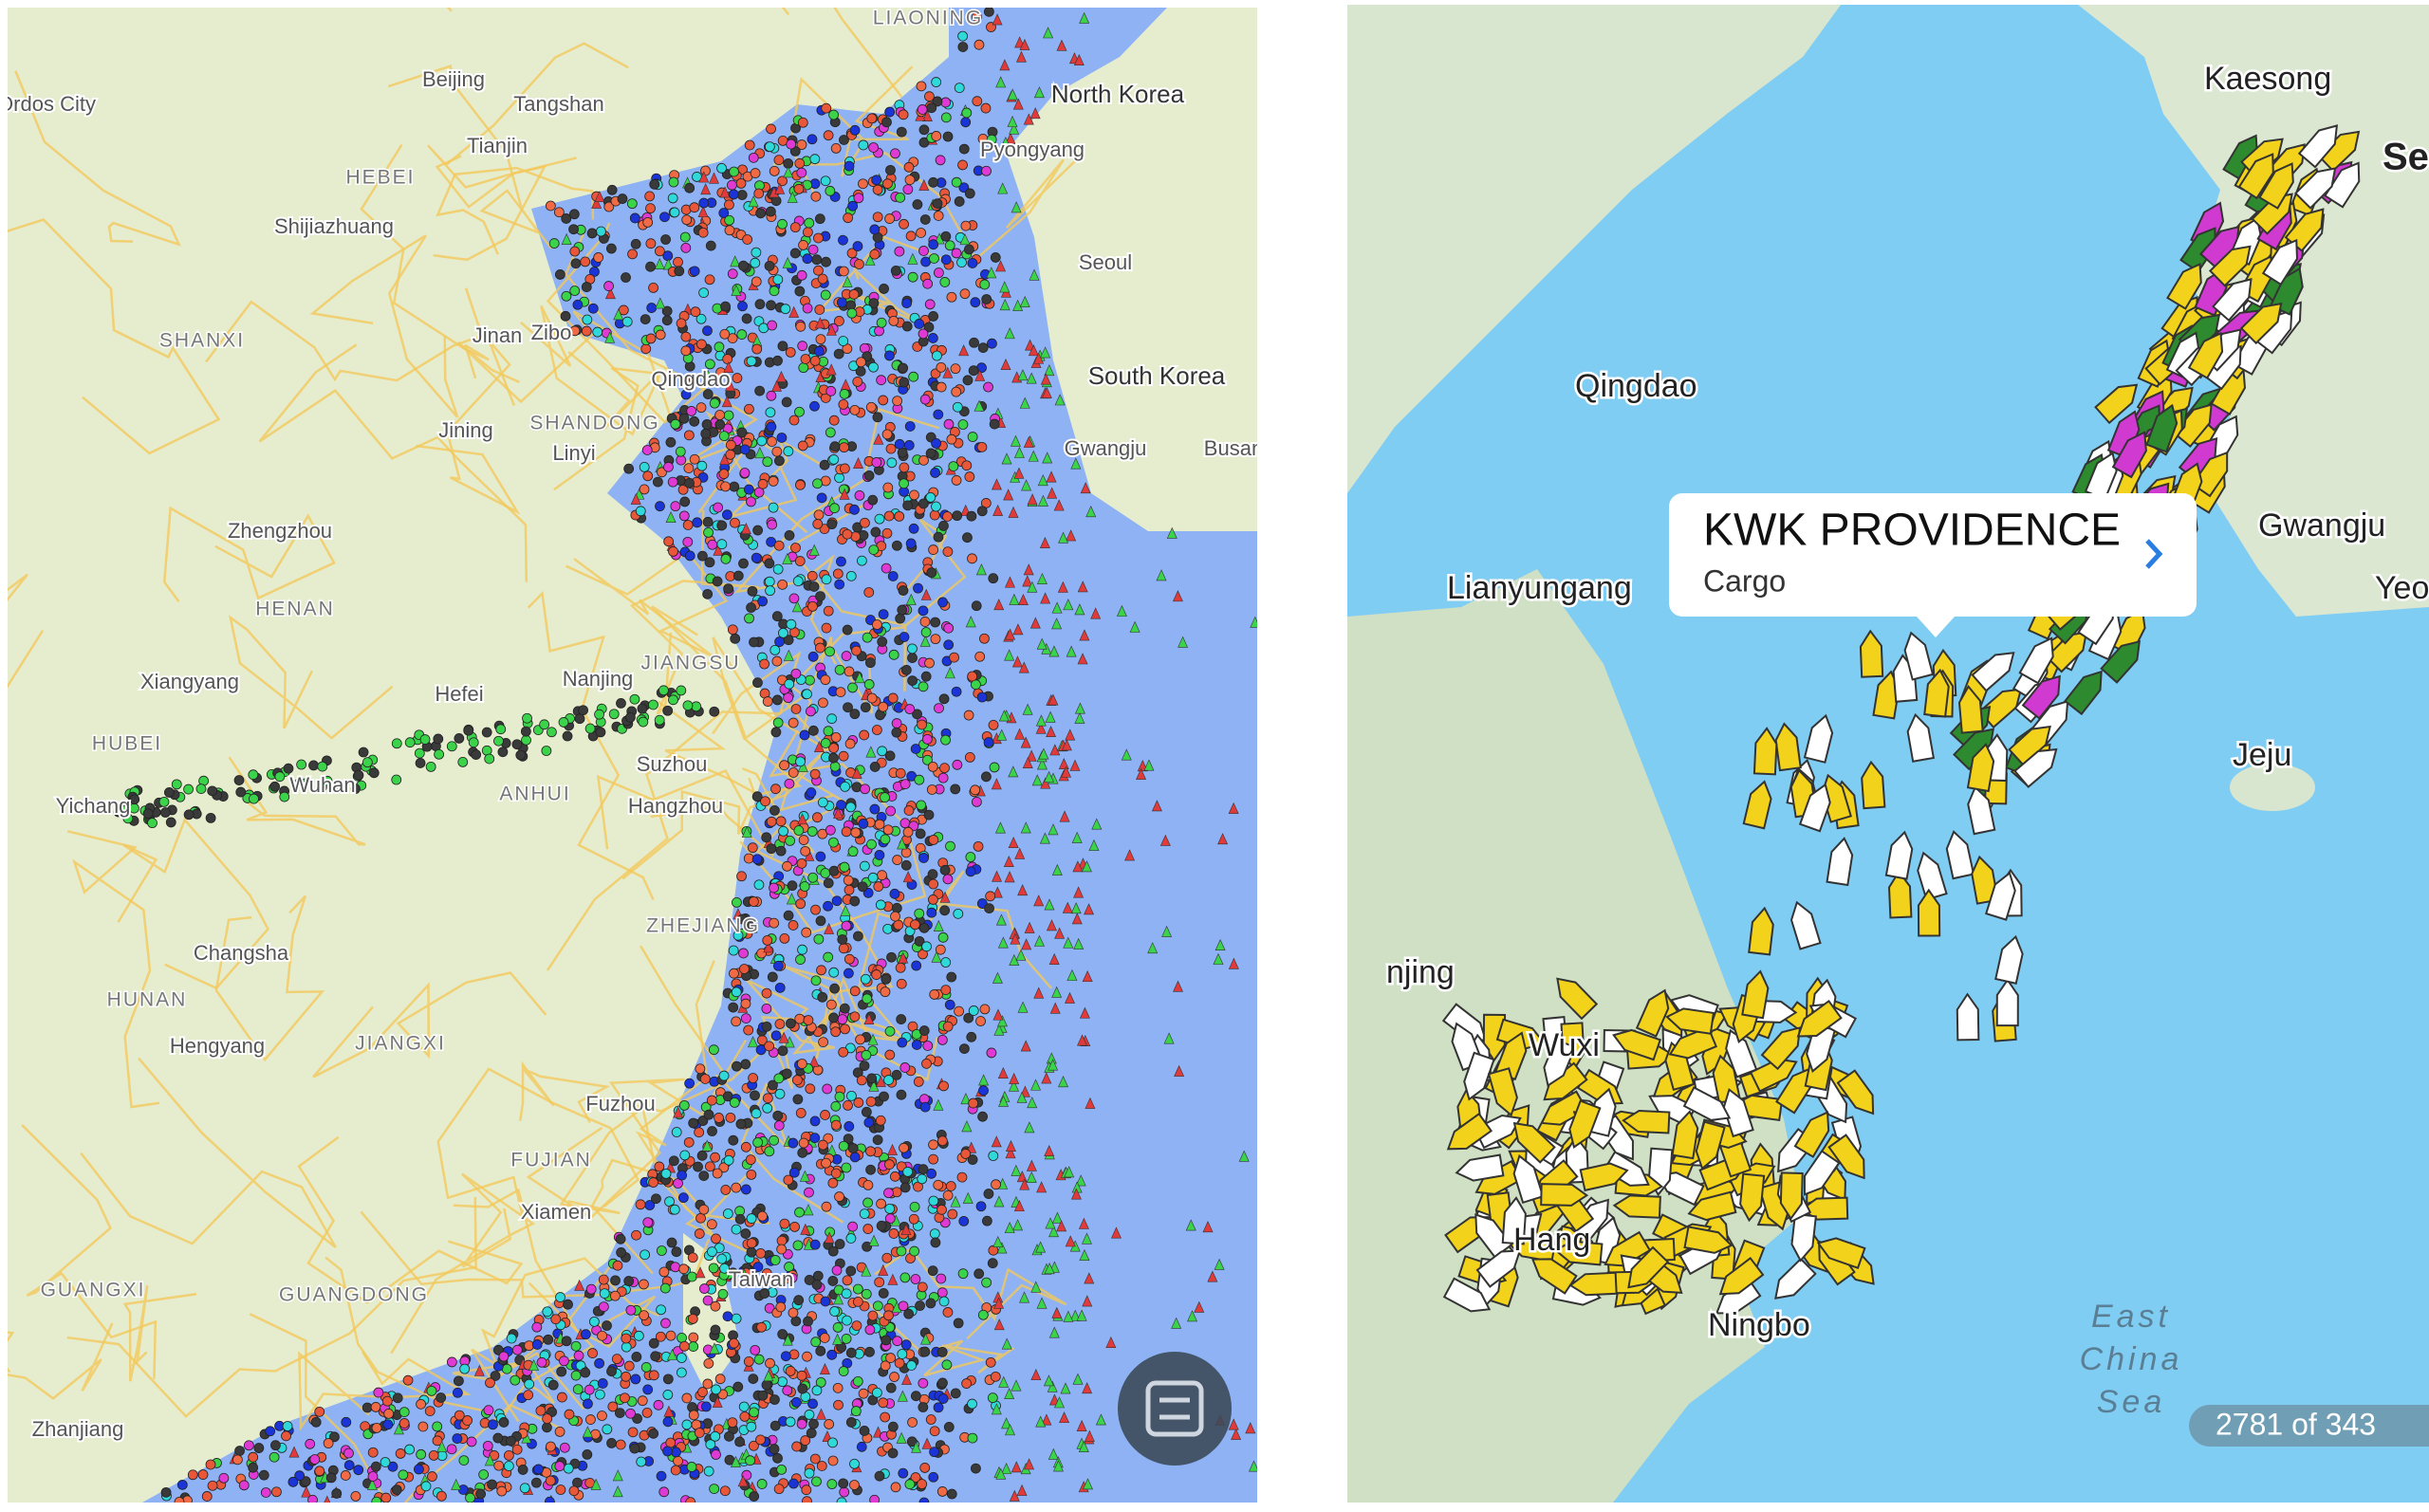 The height and width of the screenshot is (1512, 2429). I want to click on popup-box, so click(1933, 555).